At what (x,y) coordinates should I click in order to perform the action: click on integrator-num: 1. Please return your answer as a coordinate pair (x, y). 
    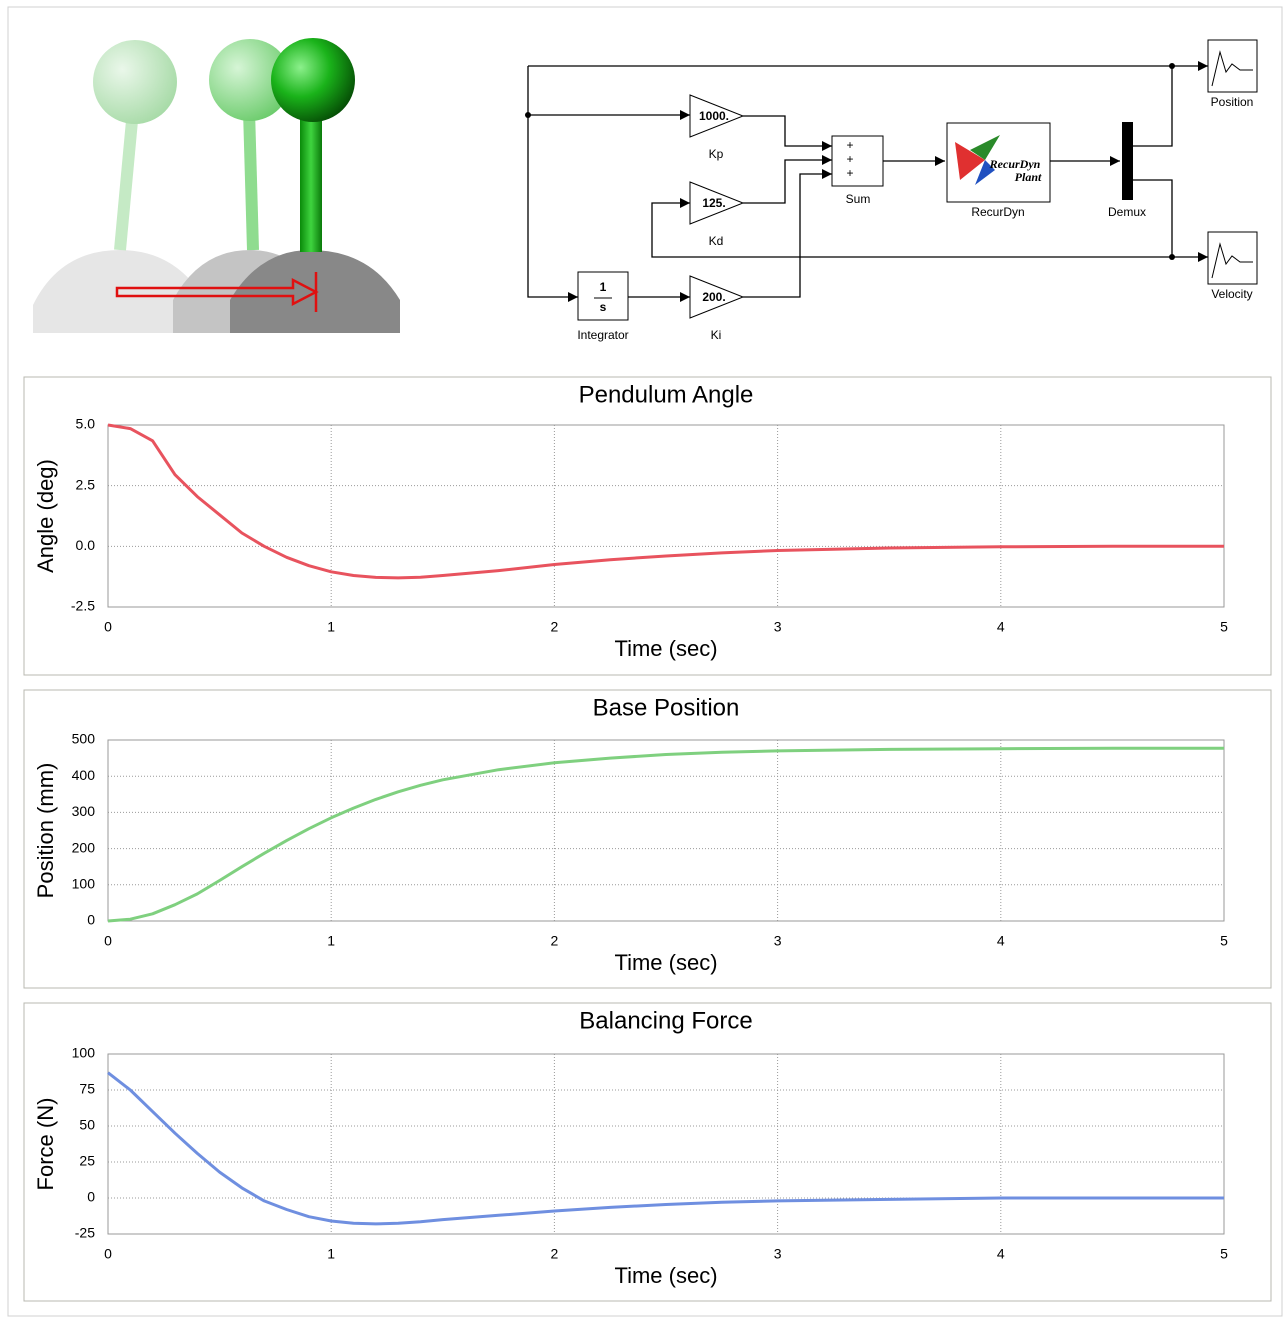
    Looking at the image, I should click on (603, 287).